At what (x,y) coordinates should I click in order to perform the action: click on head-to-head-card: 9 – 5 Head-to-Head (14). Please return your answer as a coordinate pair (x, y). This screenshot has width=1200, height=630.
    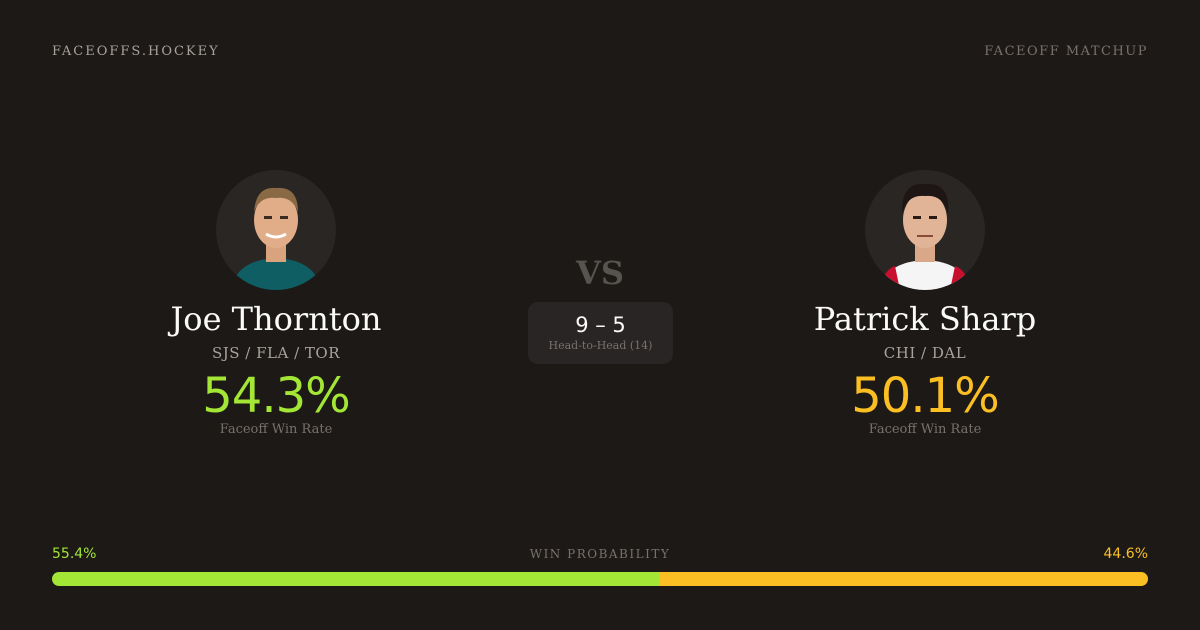
    Looking at the image, I should click on (600, 333).